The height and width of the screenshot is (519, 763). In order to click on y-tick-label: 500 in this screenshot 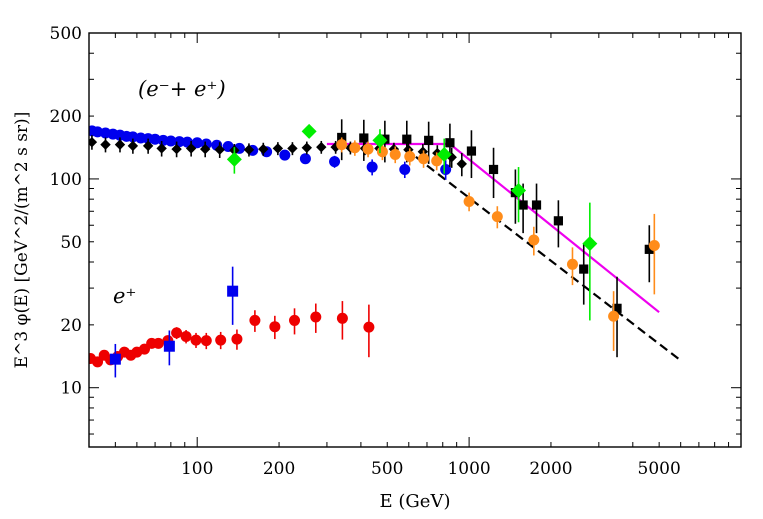, I will do `click(66, 34)`.